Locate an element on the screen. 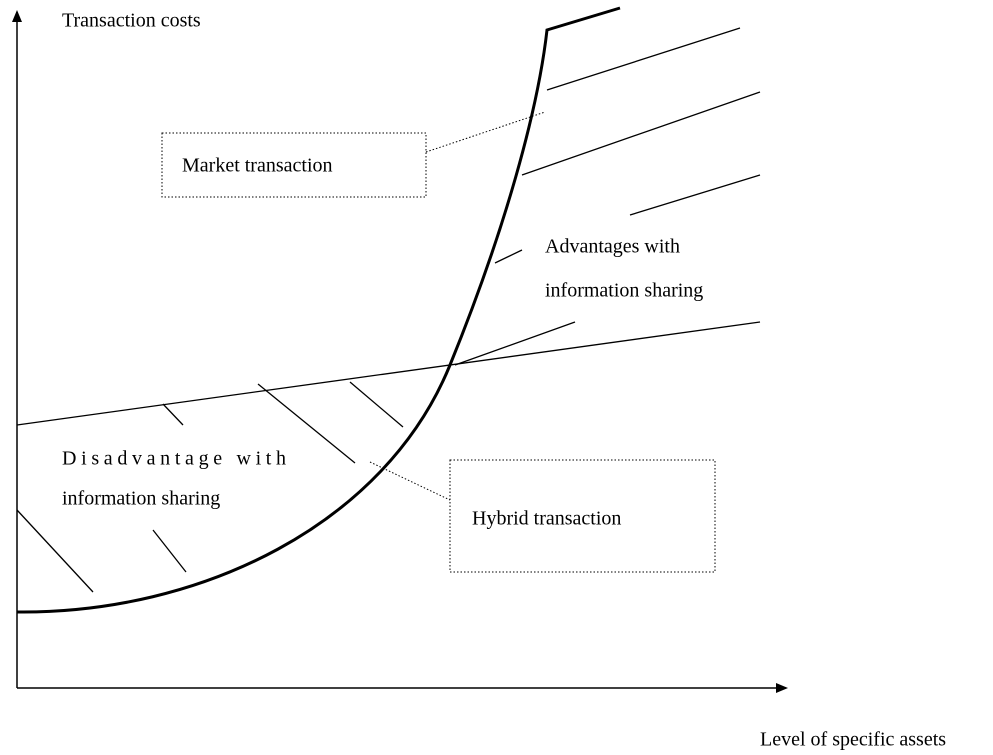 The width and height of the screenshot is (993, 755). hybrid-box is located at coordinates (582, 516).